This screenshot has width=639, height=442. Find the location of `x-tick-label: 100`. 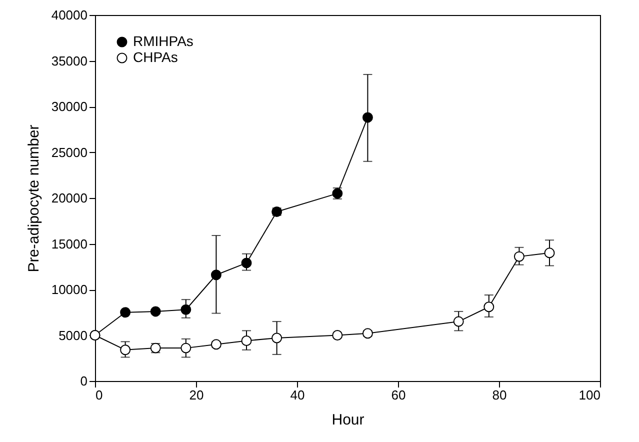

x-tick-label: 100 is located at coordinates (589, 395).